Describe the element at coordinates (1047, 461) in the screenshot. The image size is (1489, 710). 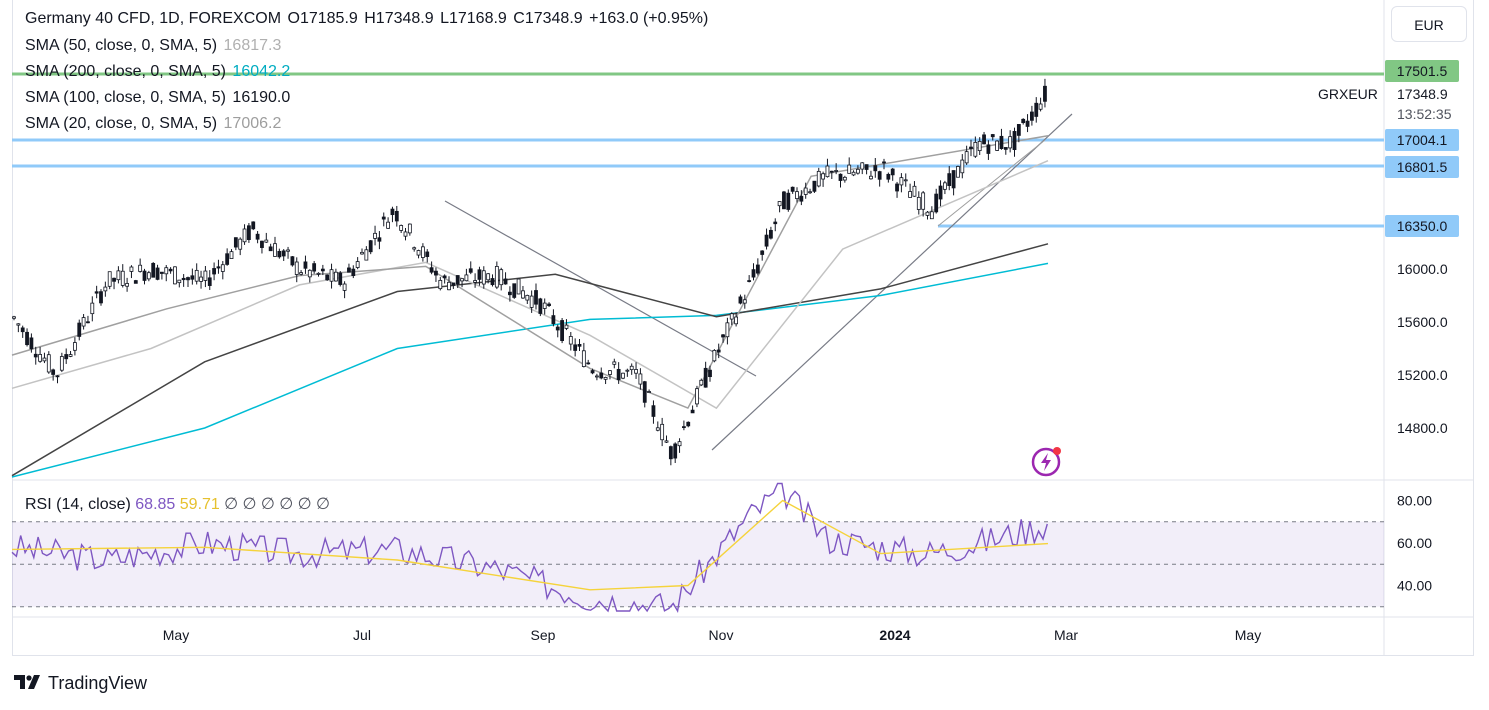
I see `lightning-alert-icon` at that location.